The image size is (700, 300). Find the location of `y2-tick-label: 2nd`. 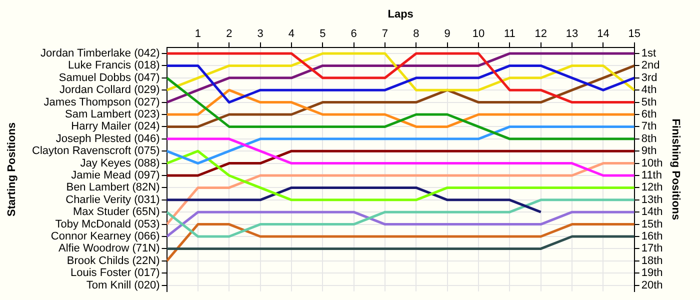

y2-tick-label: 2nd is located at coordinates (650, 66).